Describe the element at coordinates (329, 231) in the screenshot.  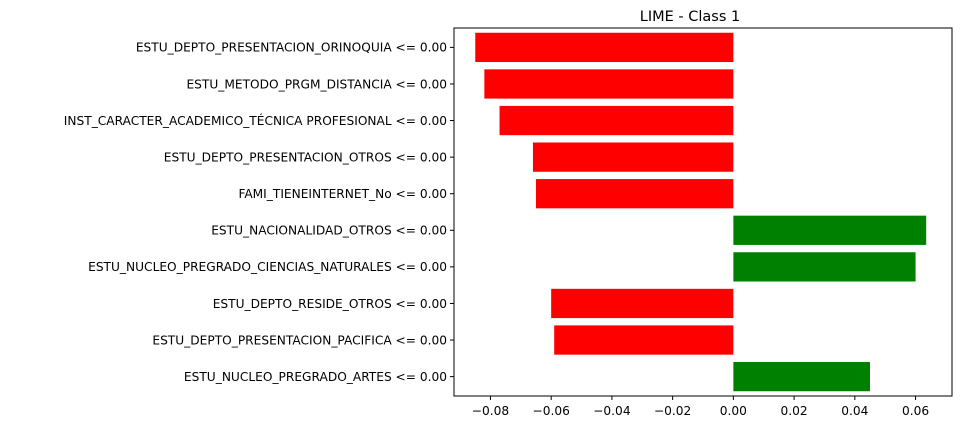
I see `bar-label-5: ESTU_NACIONALIDAD_OTROS <= 0.00` at that location.